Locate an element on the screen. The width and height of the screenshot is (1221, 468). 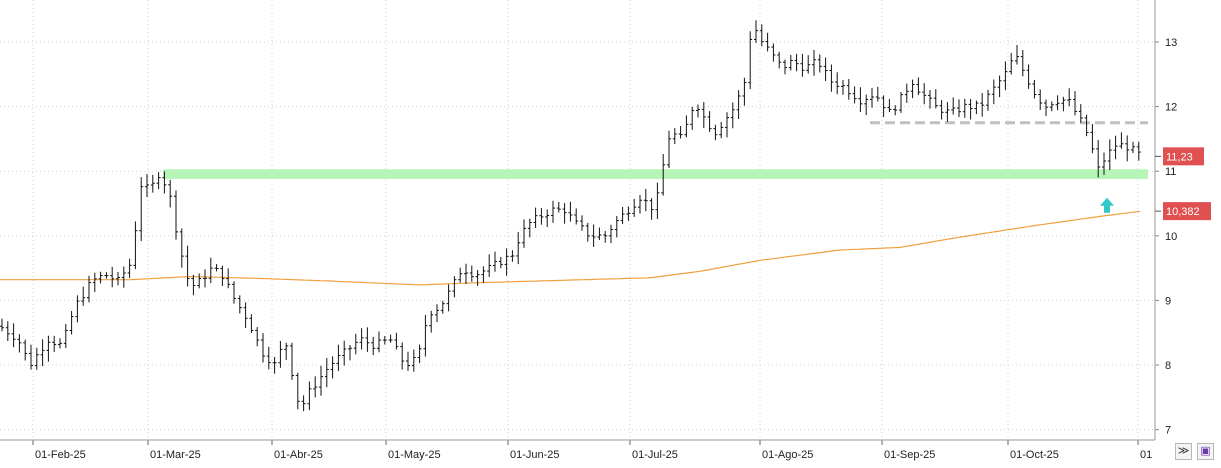
y-tick-label: 8 is located at coordinates (1168, 366).